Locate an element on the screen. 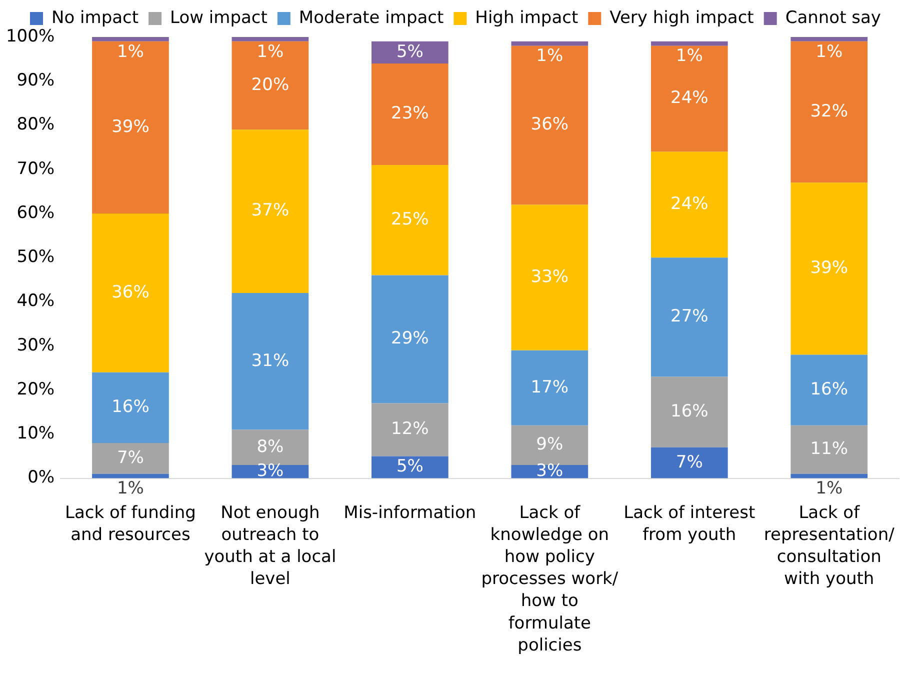 This screenshot has width=919, height=685. x-tick-label: Mis-information is located at coordinates (410, 512).